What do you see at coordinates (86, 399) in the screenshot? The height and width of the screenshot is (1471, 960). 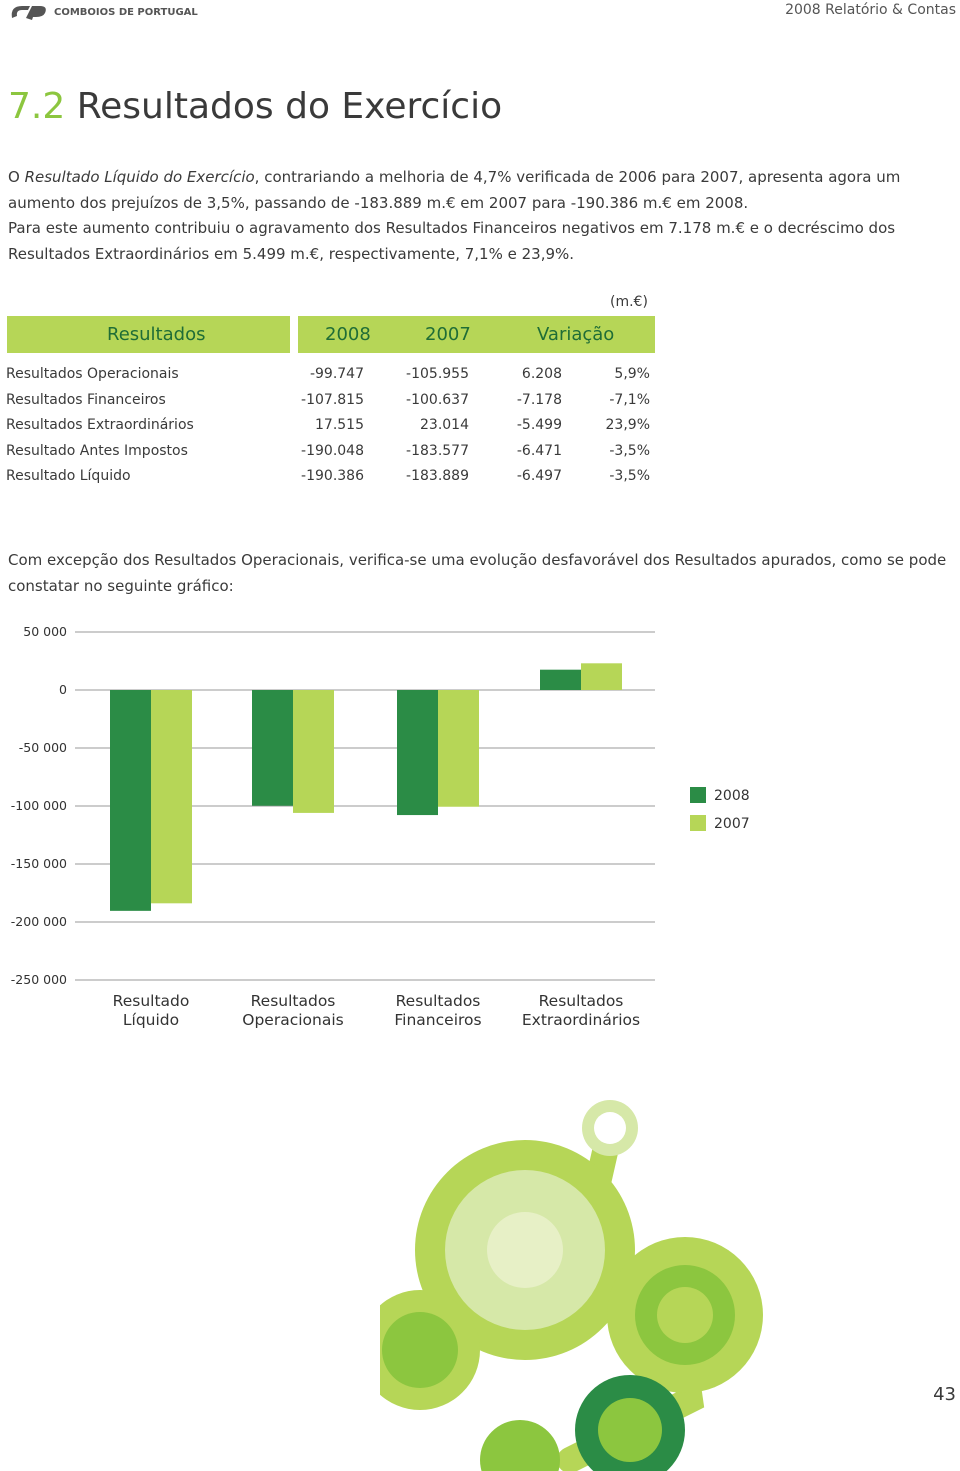 I see `table-cell: Resultados Financeiros` at bounding box center [86, 399].